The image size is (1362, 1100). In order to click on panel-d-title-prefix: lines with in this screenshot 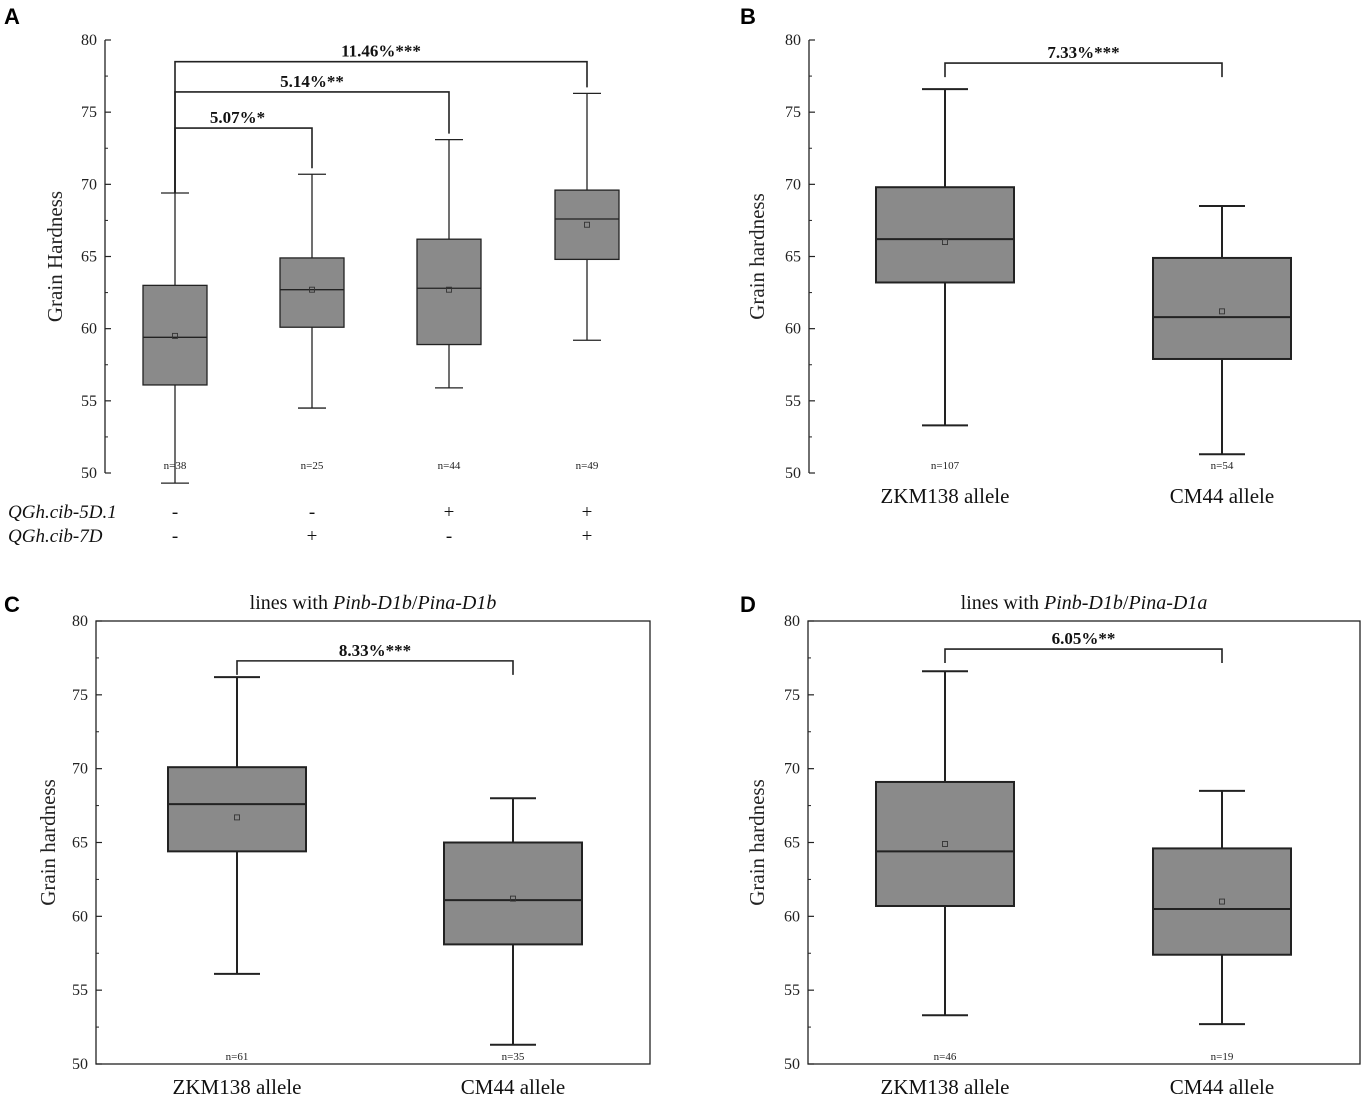, I will do `click(1002, 603)`.